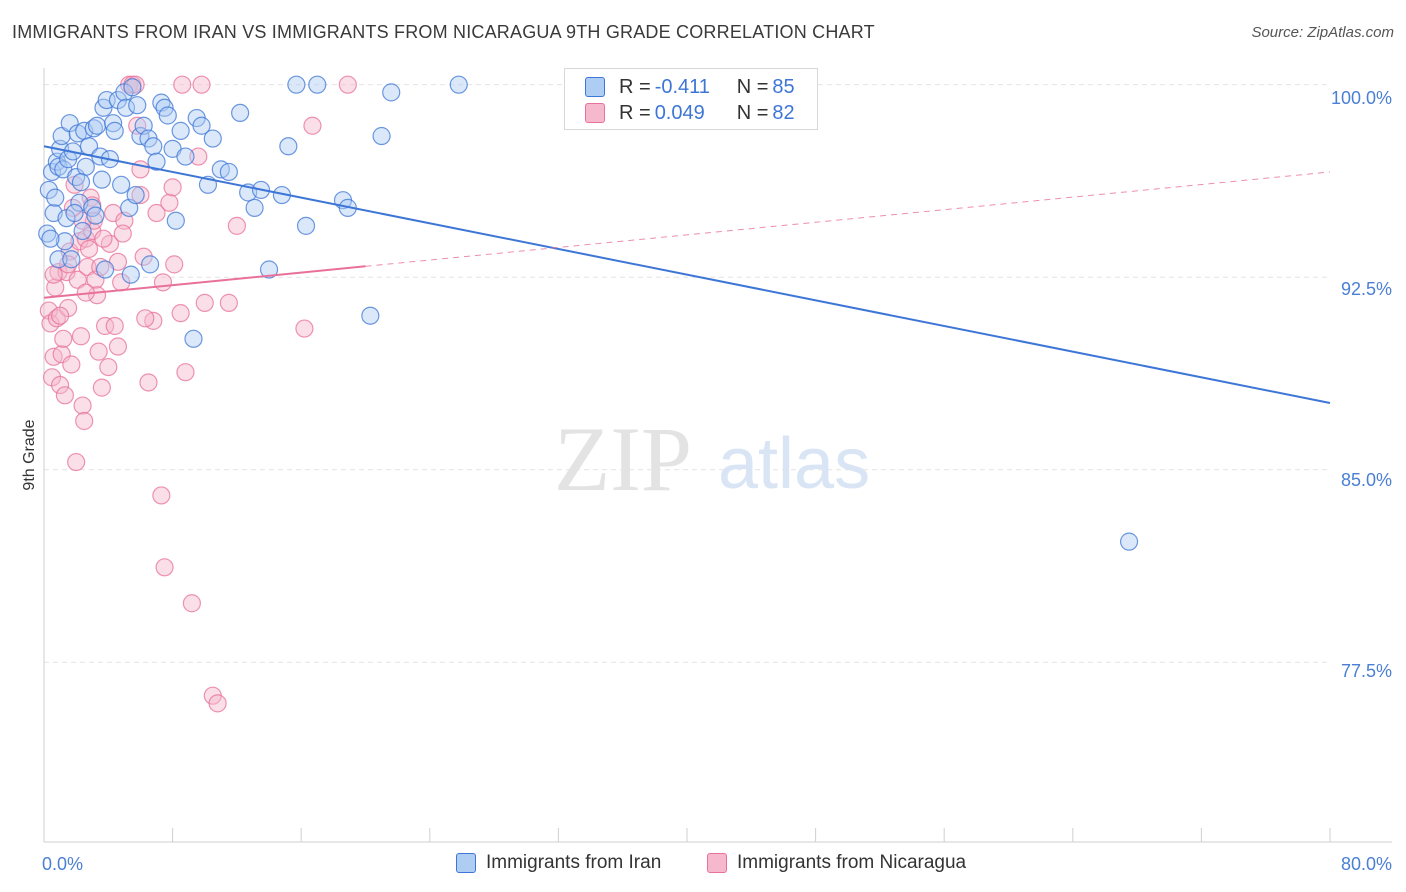 The width and height of the screenshot is (1406, 892). I want to click on bottom-legend-label-iran: Immigrants from Iran, so click(574, 862).